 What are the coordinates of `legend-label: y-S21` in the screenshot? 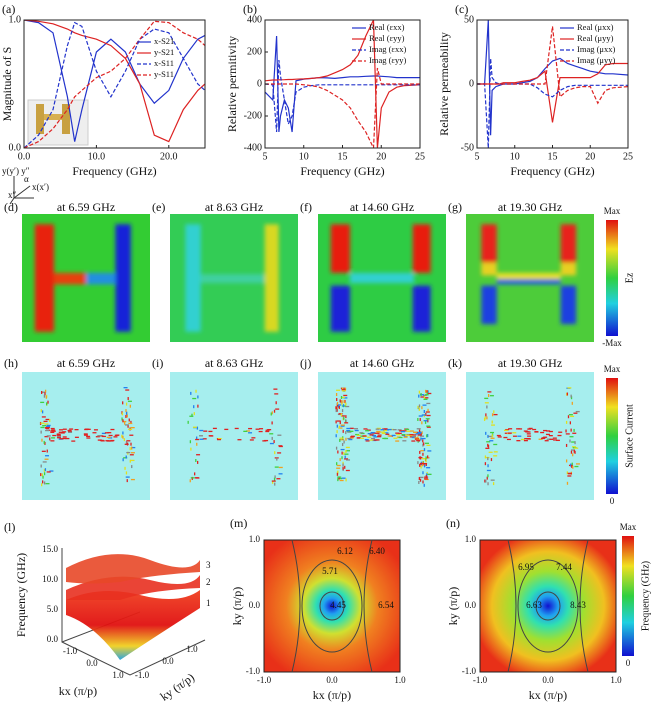 It's located at (164, 52).